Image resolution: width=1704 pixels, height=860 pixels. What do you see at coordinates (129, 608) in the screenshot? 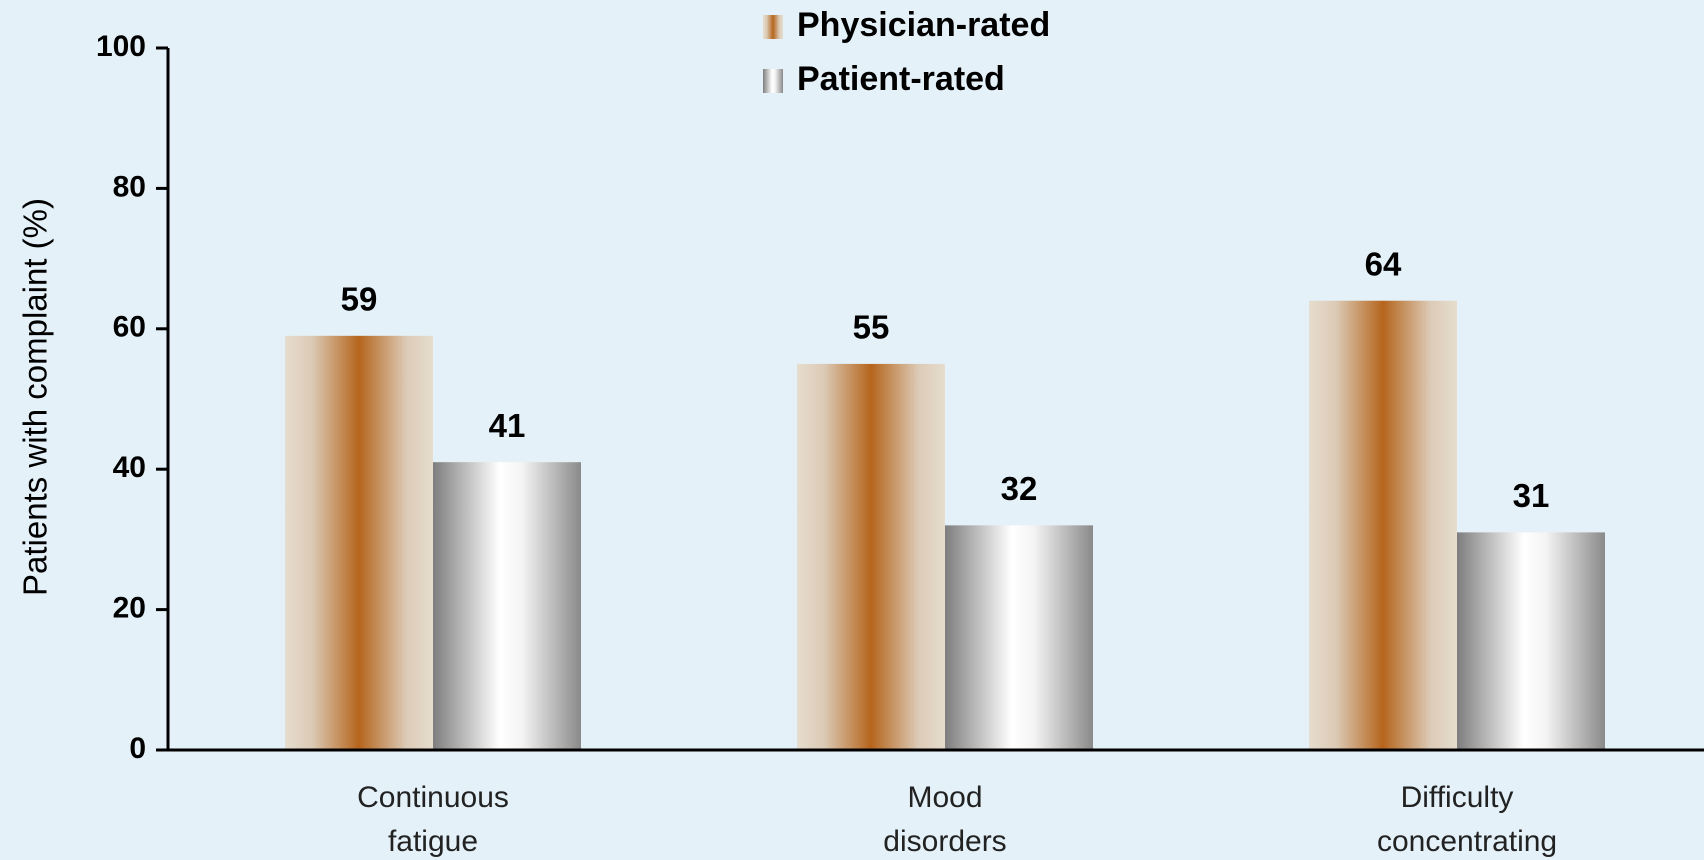
I see `y-tick-label: 20` at bounding box center [129, 608].